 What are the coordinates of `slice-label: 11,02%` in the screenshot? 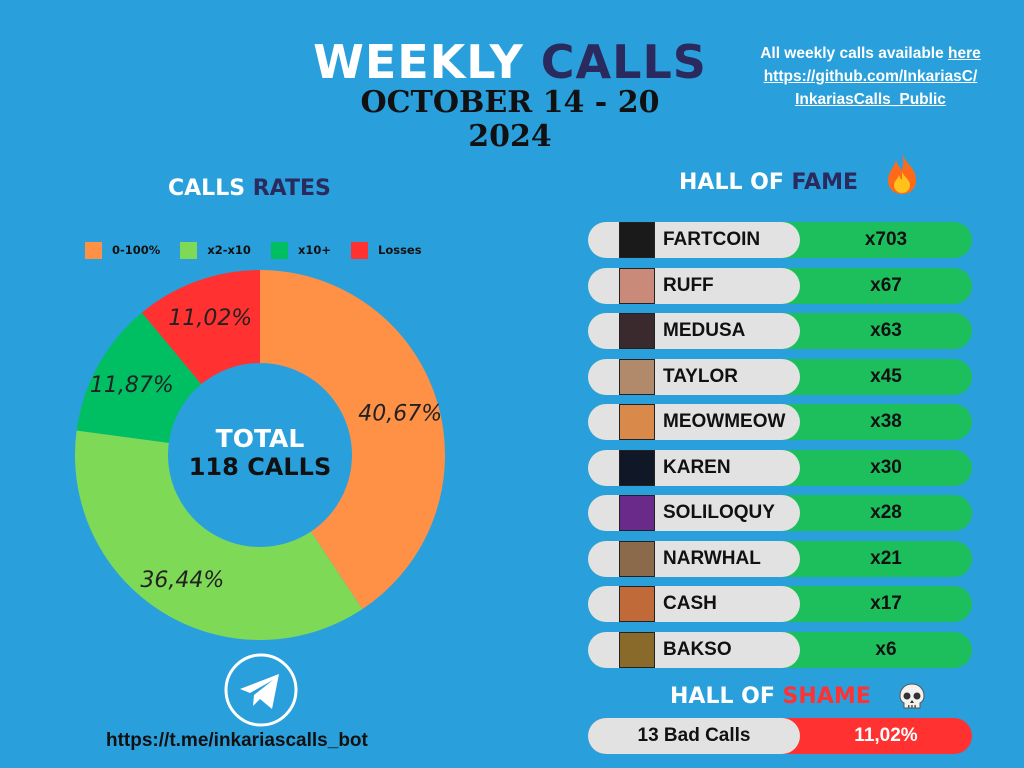 It's located at (210, 318).